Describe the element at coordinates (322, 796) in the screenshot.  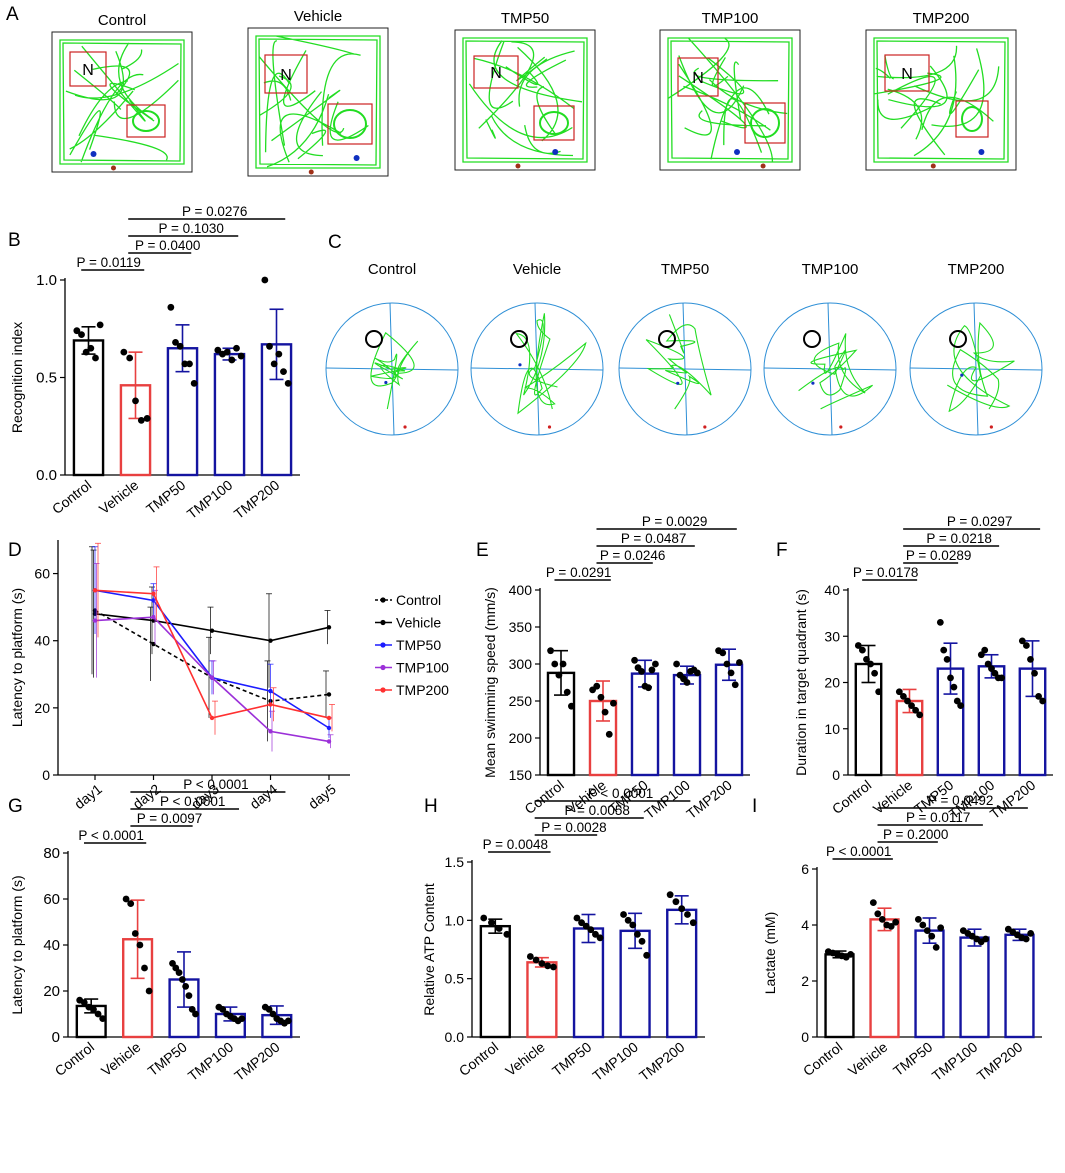
I see `x-tick-label: day5` at that location.